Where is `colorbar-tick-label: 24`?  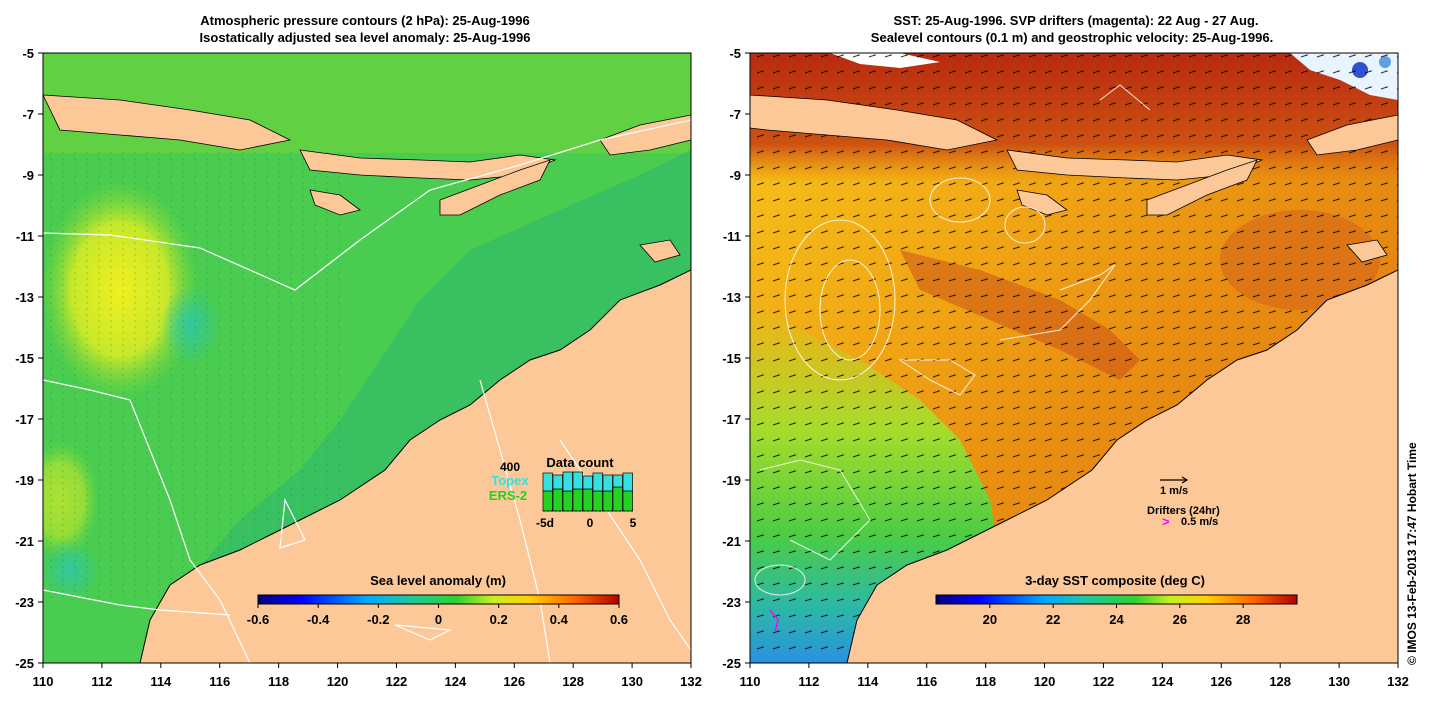
colorbar-tick-label: 24 is located at coordinates (1116, 619).